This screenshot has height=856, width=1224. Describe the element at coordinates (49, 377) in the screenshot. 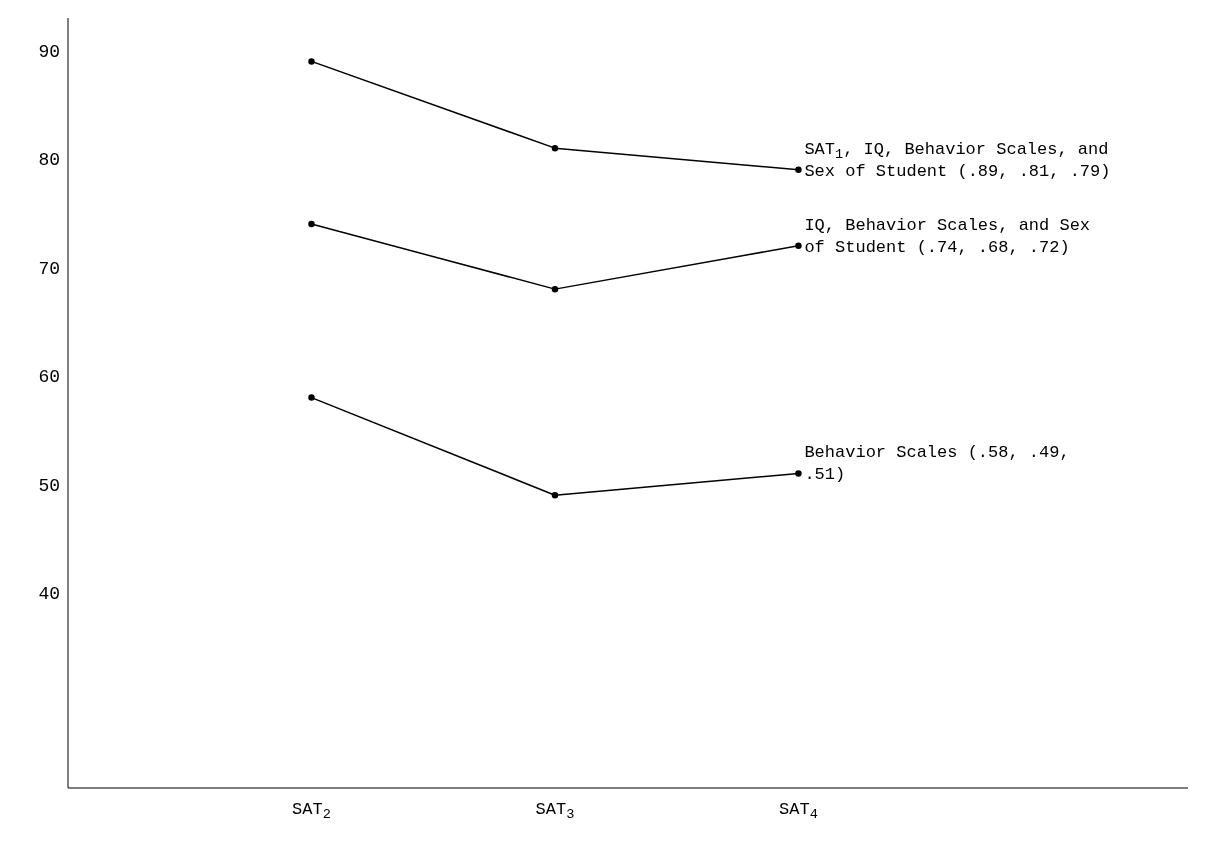

I see `y-tick-label: 60` at that location.